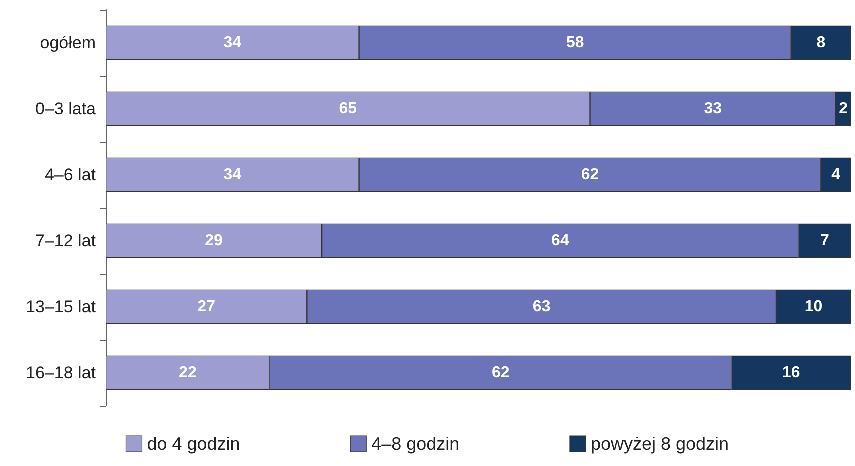 This screenshot has width=855, height=466. I want to click on y-tick-label: 4–6 lat, so click(70, 175).